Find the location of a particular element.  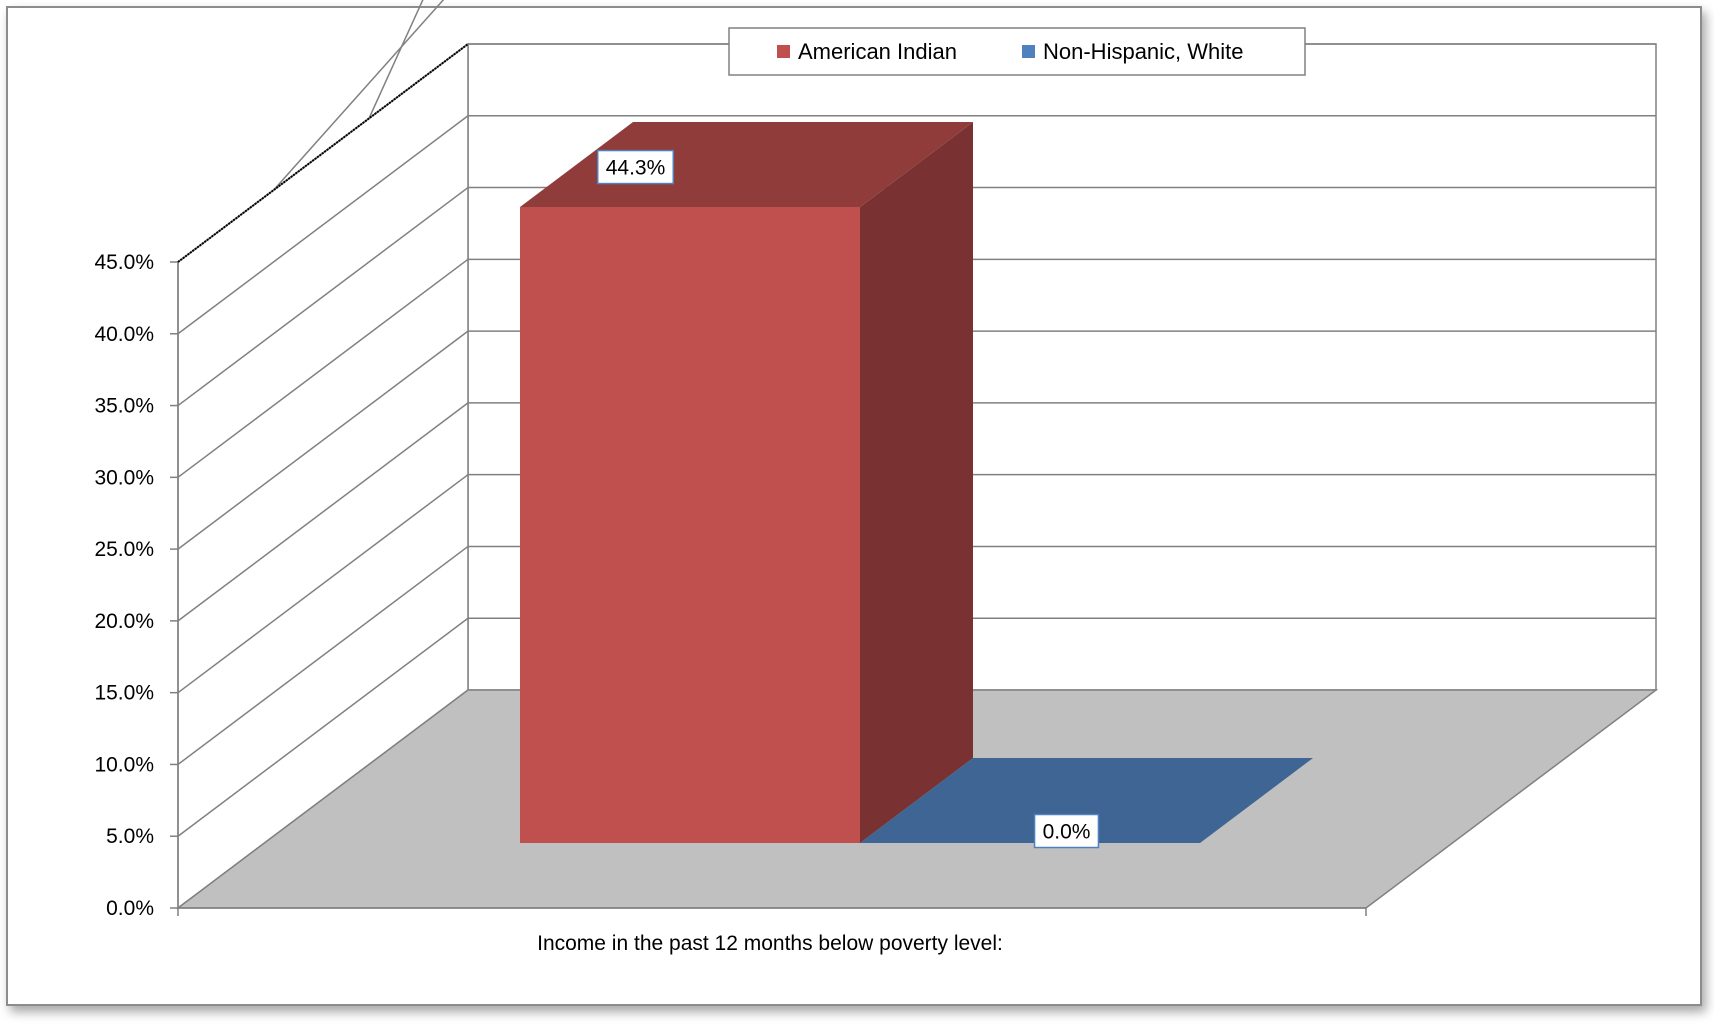

data-label-text: 44.3% is located at coordinates (636, 168).